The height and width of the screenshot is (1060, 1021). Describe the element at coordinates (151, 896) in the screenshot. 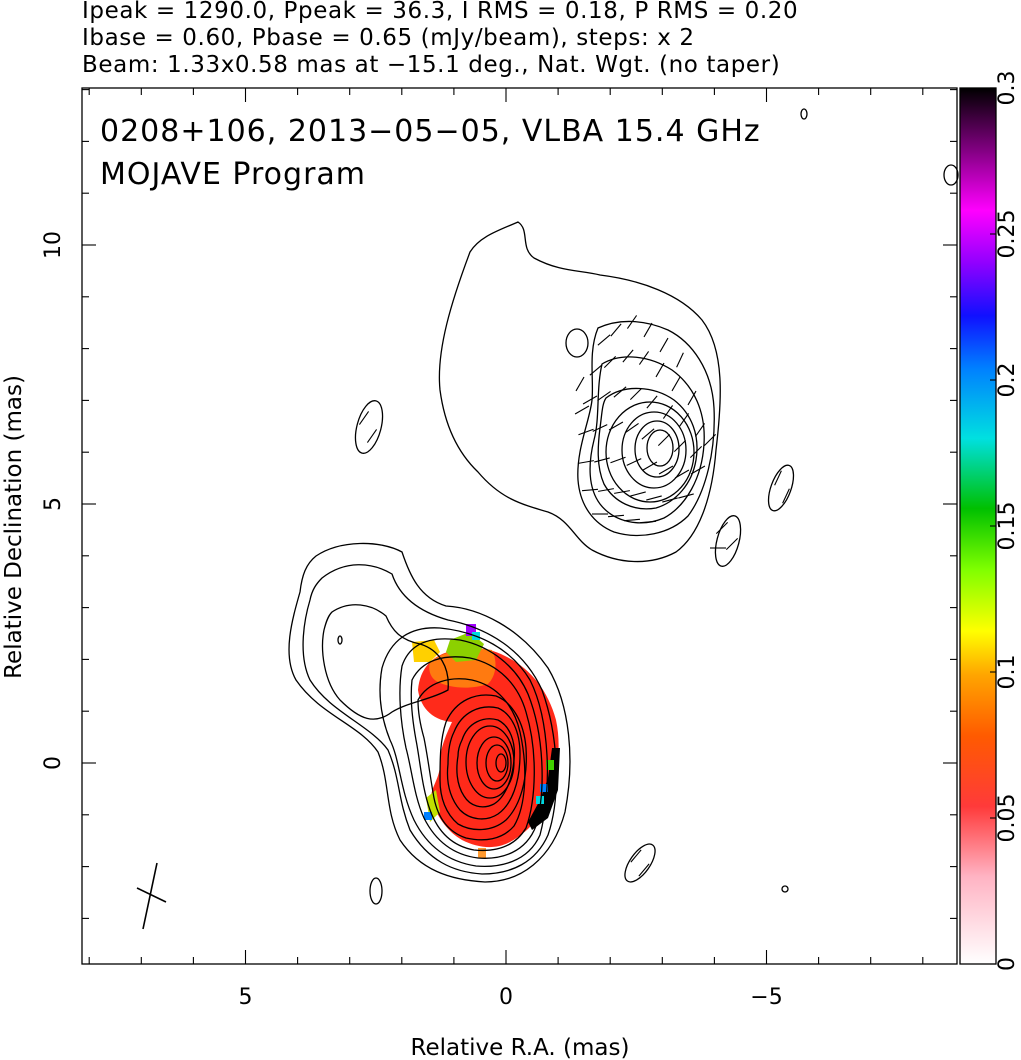

I see `beam-marker` at that location.